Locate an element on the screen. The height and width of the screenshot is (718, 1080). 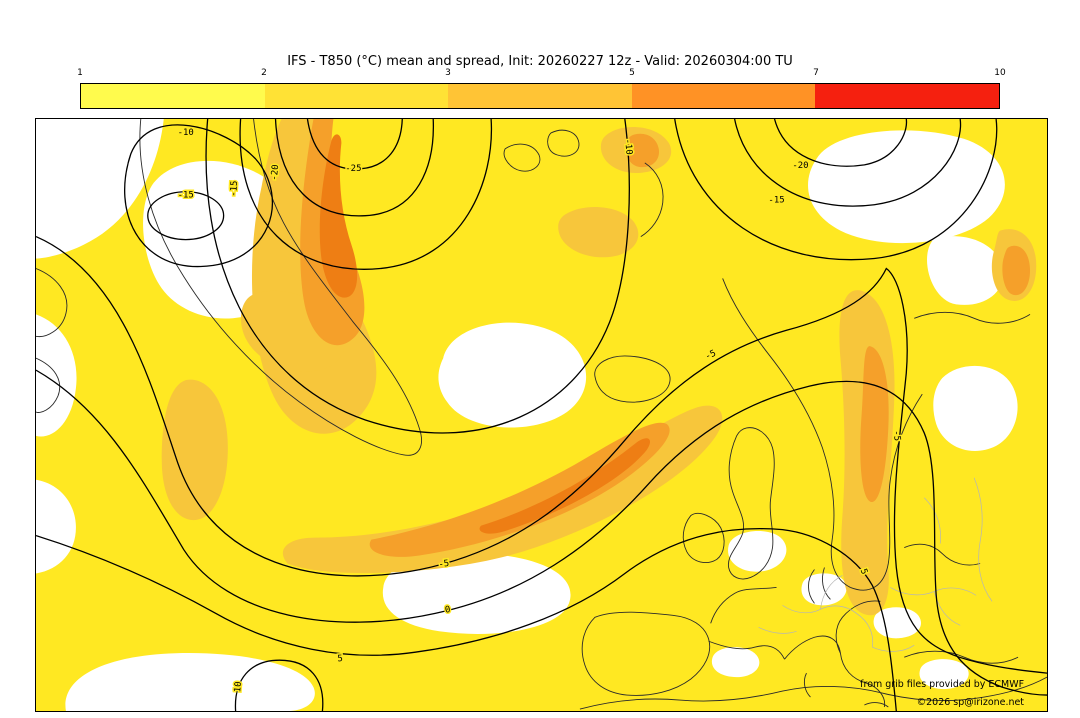
coast-ireland is located at coordinates (703, 538).